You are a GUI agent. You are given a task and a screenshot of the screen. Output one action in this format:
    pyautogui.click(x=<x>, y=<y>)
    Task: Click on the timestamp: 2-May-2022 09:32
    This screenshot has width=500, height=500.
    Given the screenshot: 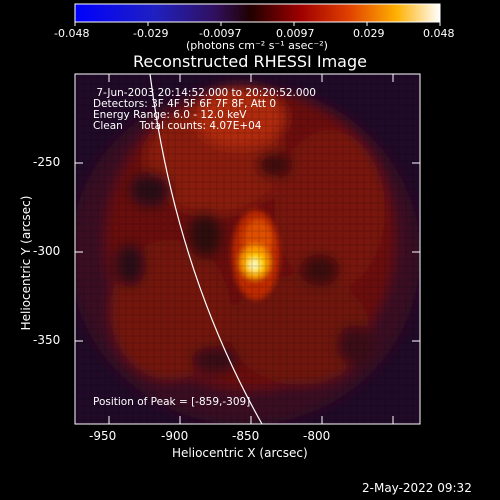 What is the action you would take?
    pyautogui.click(x=417, y=488)
    